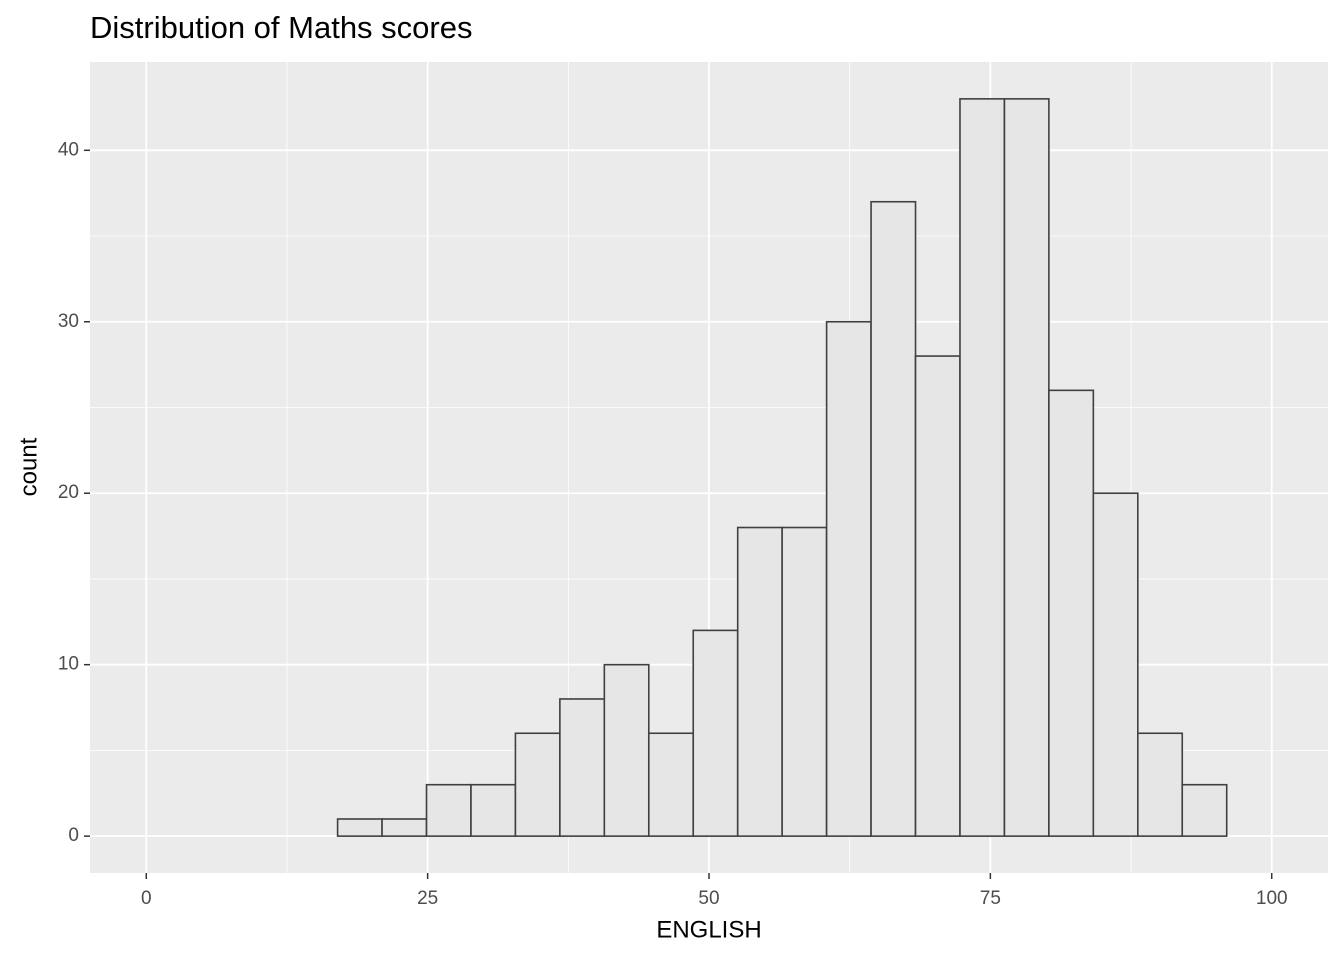 Image resolution: width=1344 pixels, height=960 pixels. Describe the element at coordinates (708, 929) in the screenshot. I see `x-axis-title: ENGLISH` at that location.